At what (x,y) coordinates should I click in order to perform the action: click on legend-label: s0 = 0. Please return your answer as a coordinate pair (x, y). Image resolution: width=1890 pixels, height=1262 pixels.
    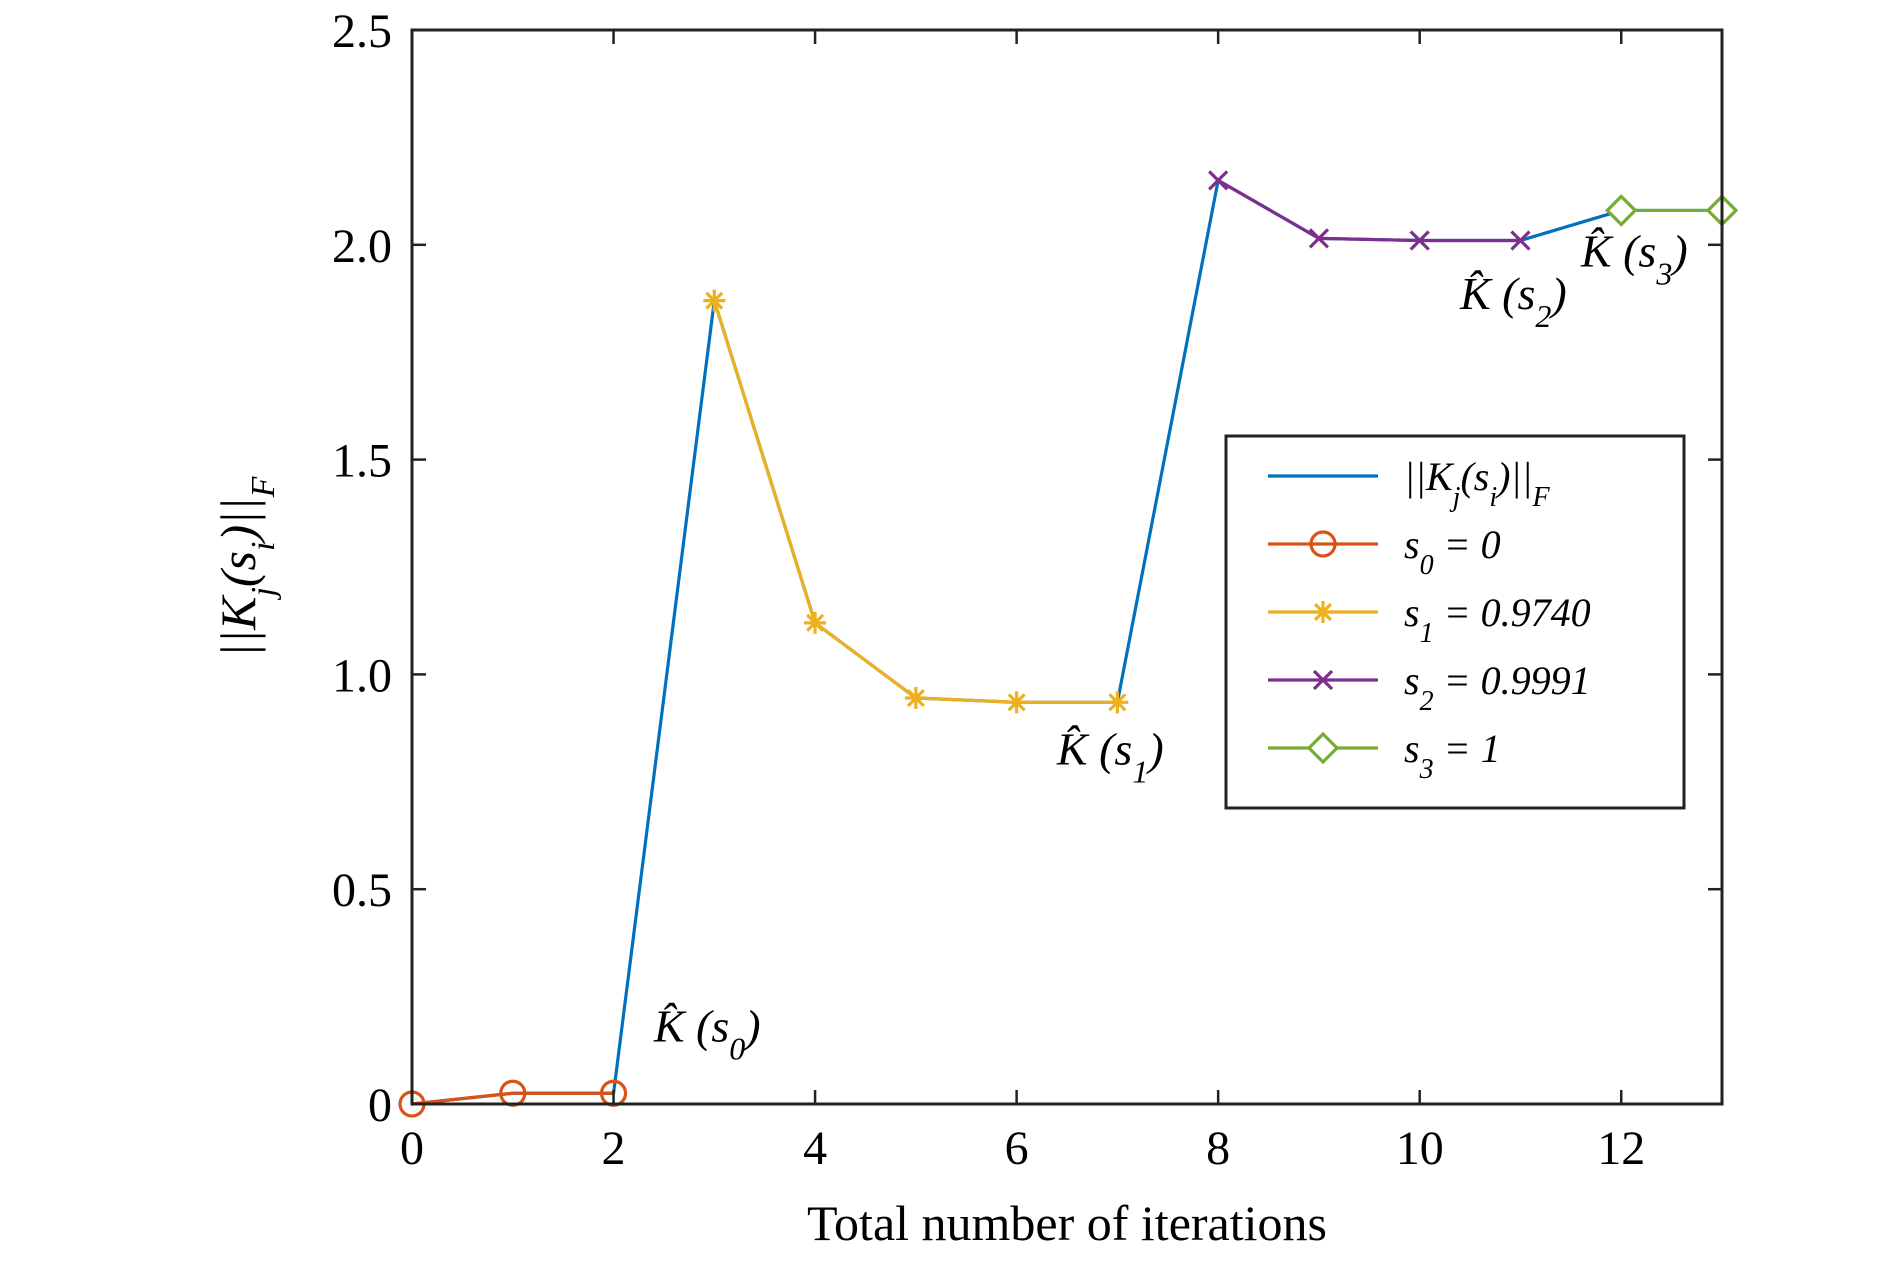
    Looking at the image, I should click on (1452, 551).